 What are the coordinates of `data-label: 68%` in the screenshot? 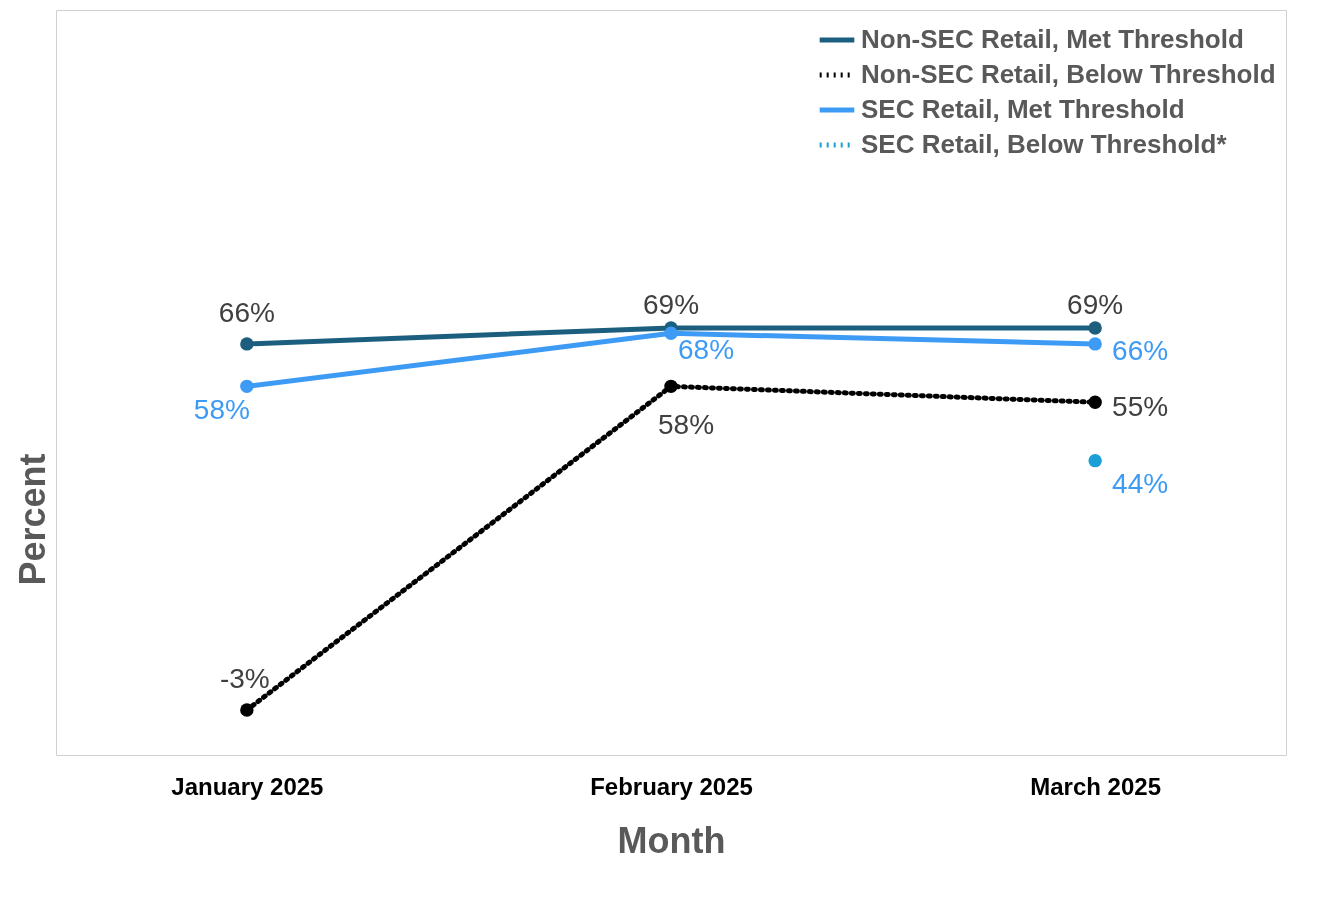 It's located at (706, 350).